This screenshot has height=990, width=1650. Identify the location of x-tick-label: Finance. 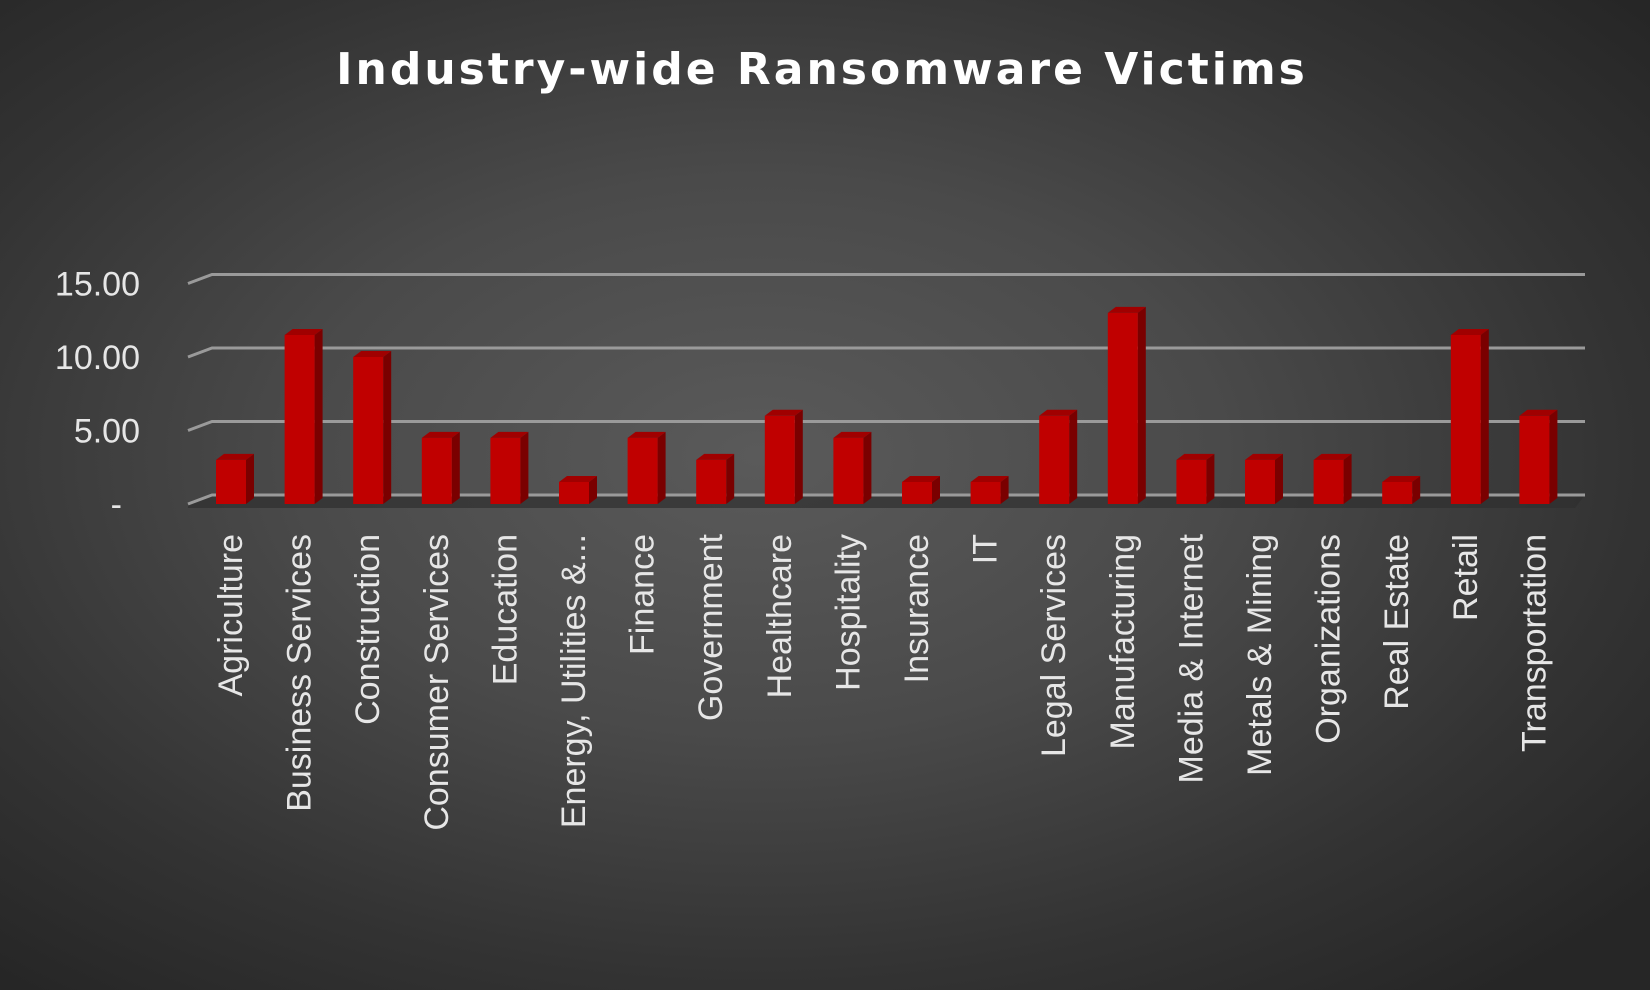
(643, 594).